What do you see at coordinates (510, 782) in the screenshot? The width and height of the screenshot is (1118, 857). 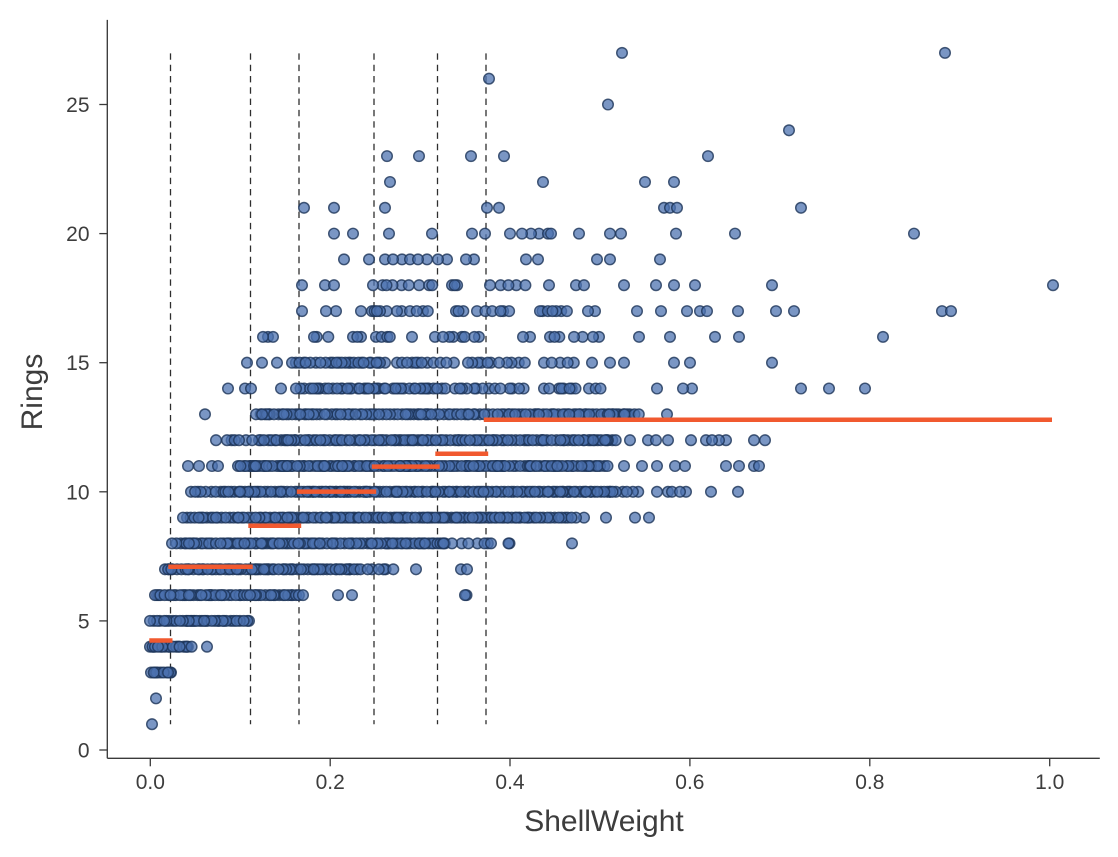 I see `svg-text: 0.4` at bounding box center [510, 782].